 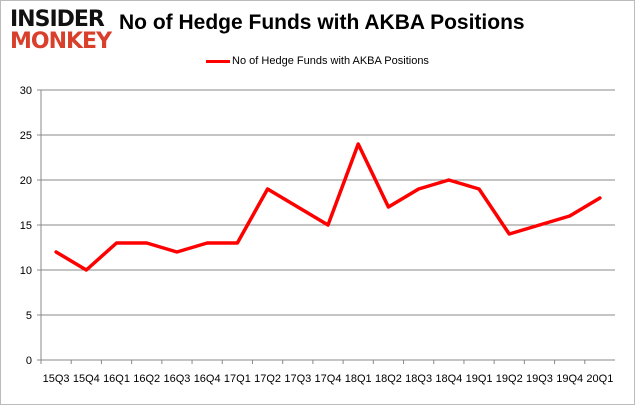 What do you see at coordinates (61, 41) in the screenshot?
I see `logo-text-bottom: MONKEY` at bounding box center [61, 41].